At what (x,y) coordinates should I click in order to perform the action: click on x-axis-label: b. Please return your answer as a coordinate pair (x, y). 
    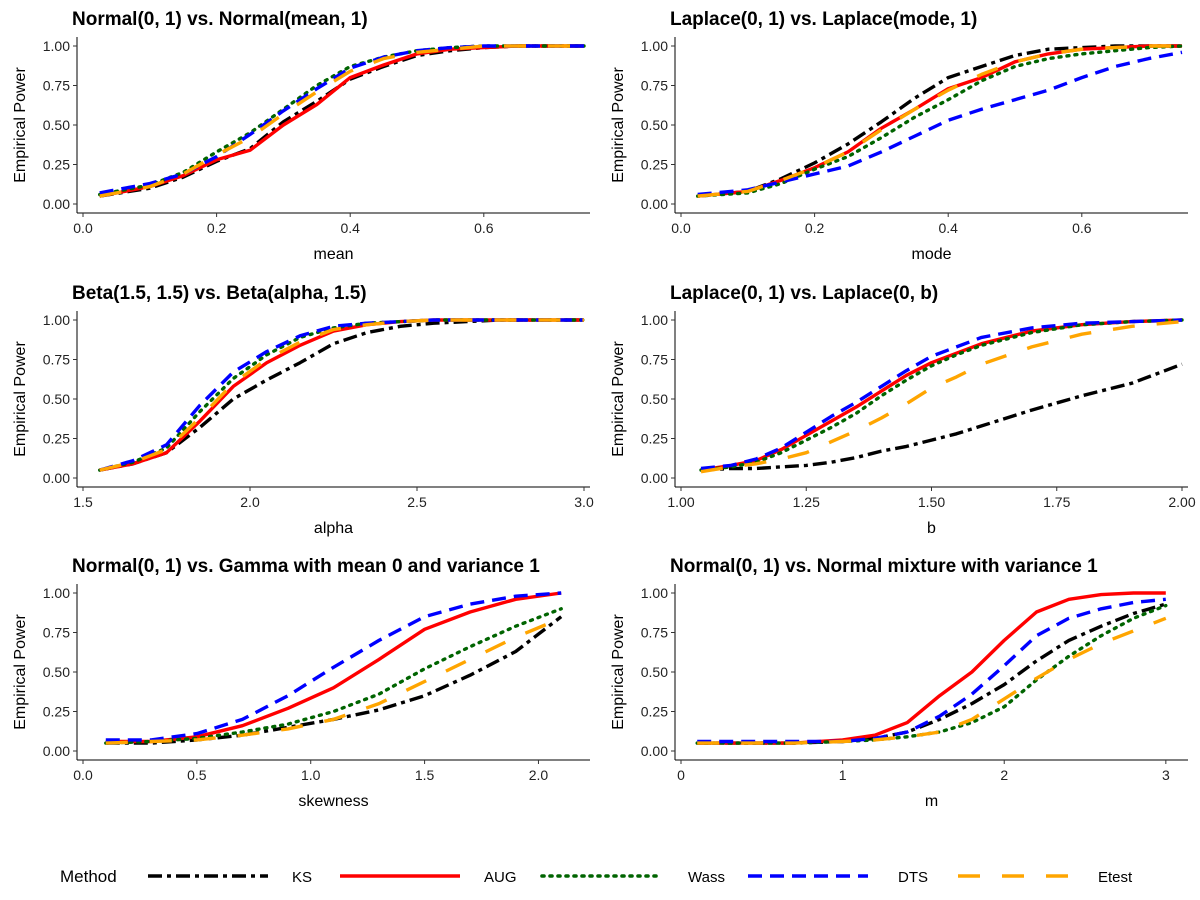
    Looking at the image, I should click on (931, 528).